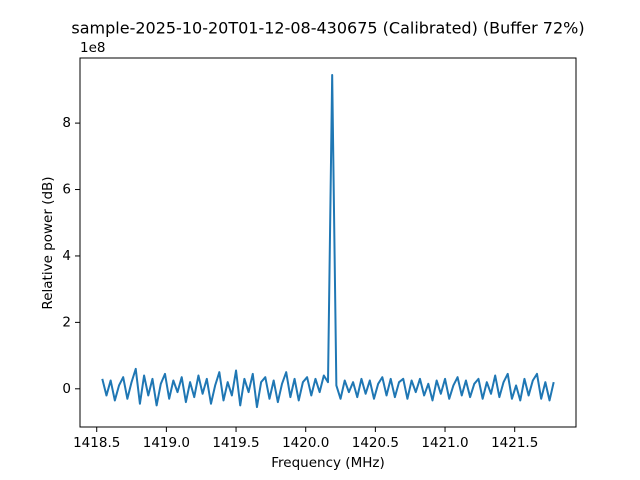 Image resolution: width=640 pixels, height=480 pixels. Describe the element at coordinates (66, 123) in the screenshot. I see `y-tick-label: 8` at that location.